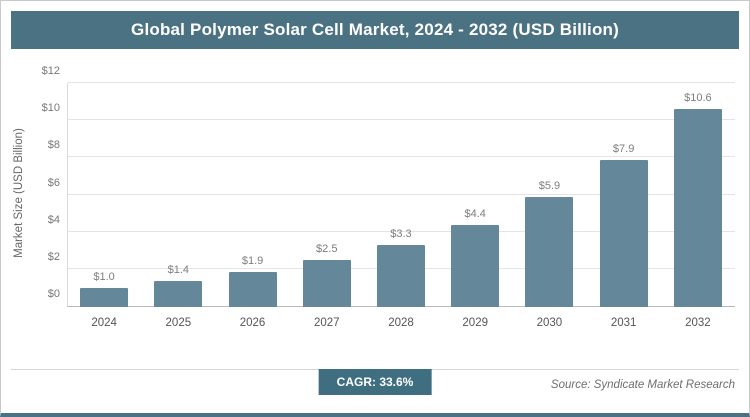 The height and width of the screenshot is (417, 750). Describe the element at coordinates (623, 323) in the screenshot. I see `x-axis-tick-label: 2031` at that location.